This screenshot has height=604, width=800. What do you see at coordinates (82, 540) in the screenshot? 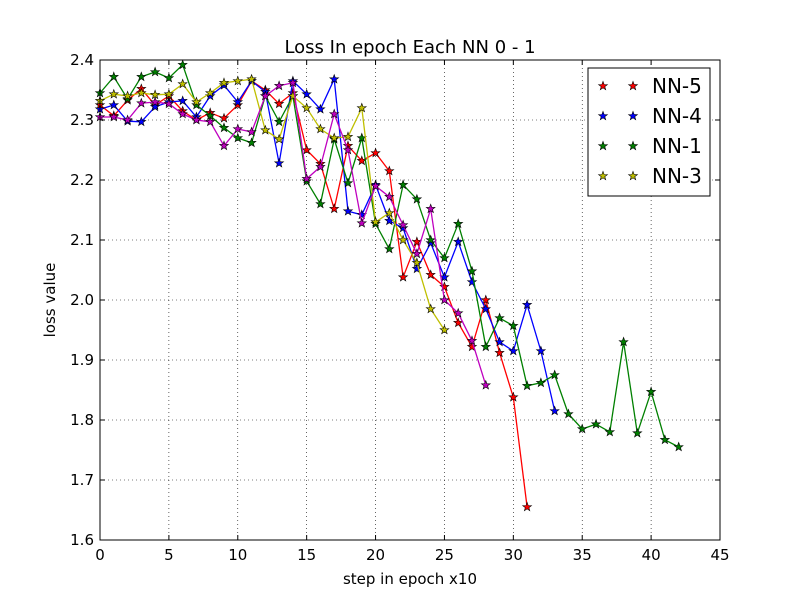
I see `y-tick-label: 1.6` at bounding box center [82, 540].